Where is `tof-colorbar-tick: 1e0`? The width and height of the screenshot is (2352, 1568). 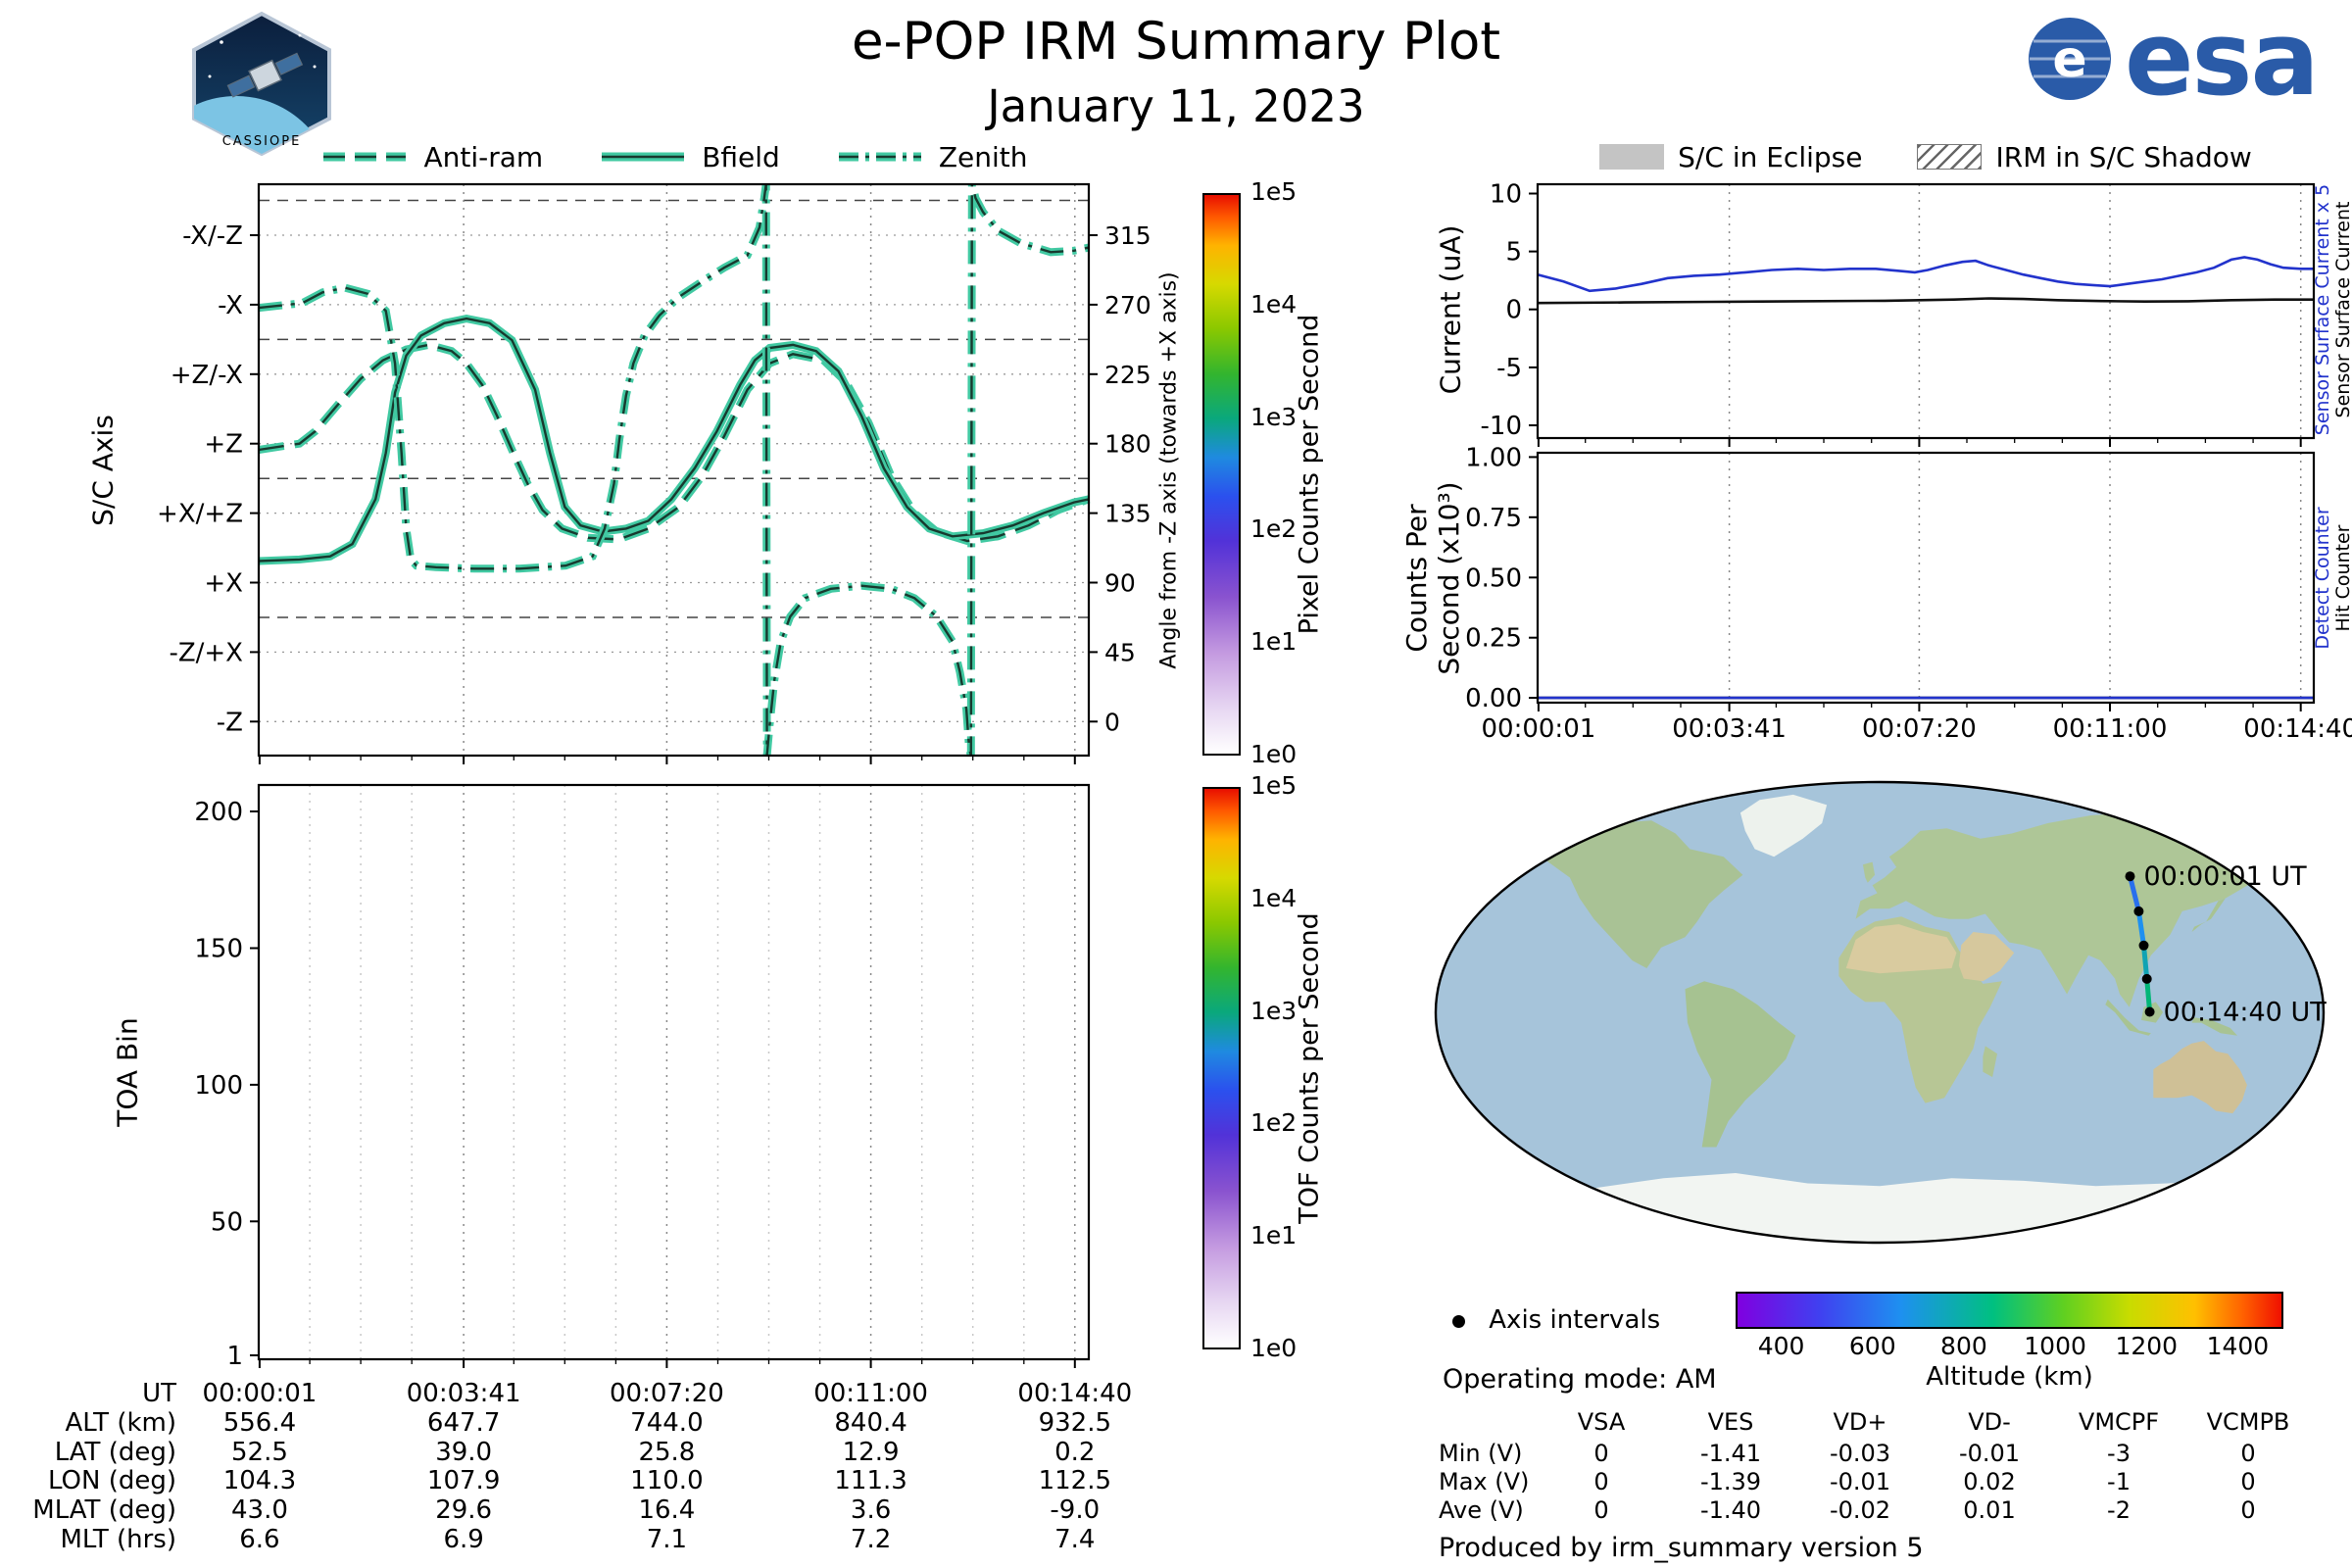 tof-colorbar-tick: 1e0 is located at coordinates (1274, 1348).